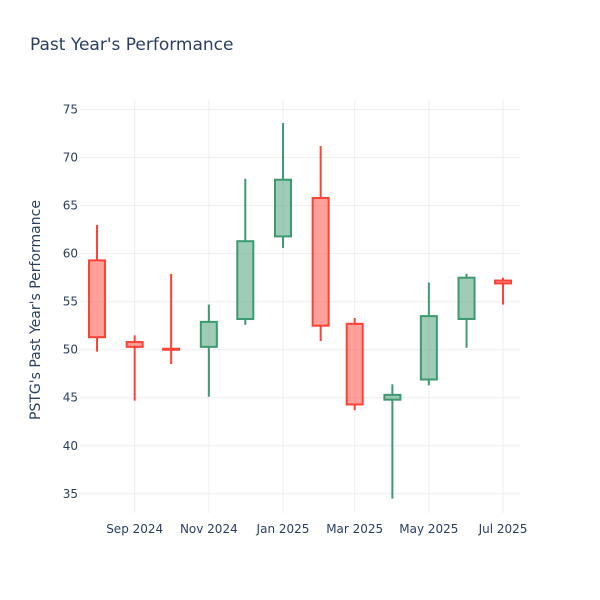 The image size is (600, 600). What do you see at coordinates (428, 529) in the screenshot?
I see `x-tick-label: May 2025` at bounding box center [428, 529].